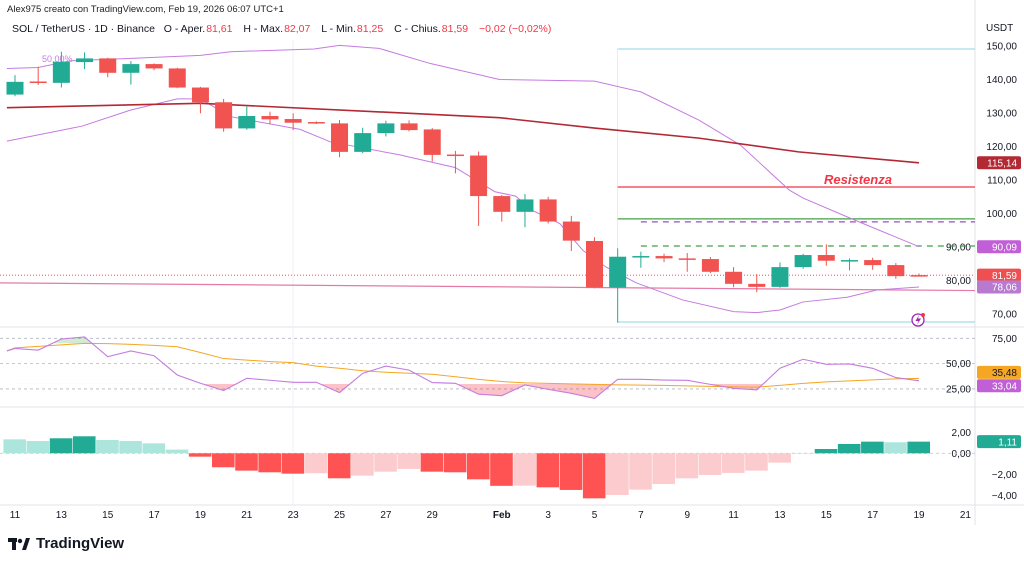 This screenshot has width=1024, height=564. What do you see at coordinates (858, 179) in the screenshot?
I see `resistance-label: Resistenza` at bounding box center [858, 179].